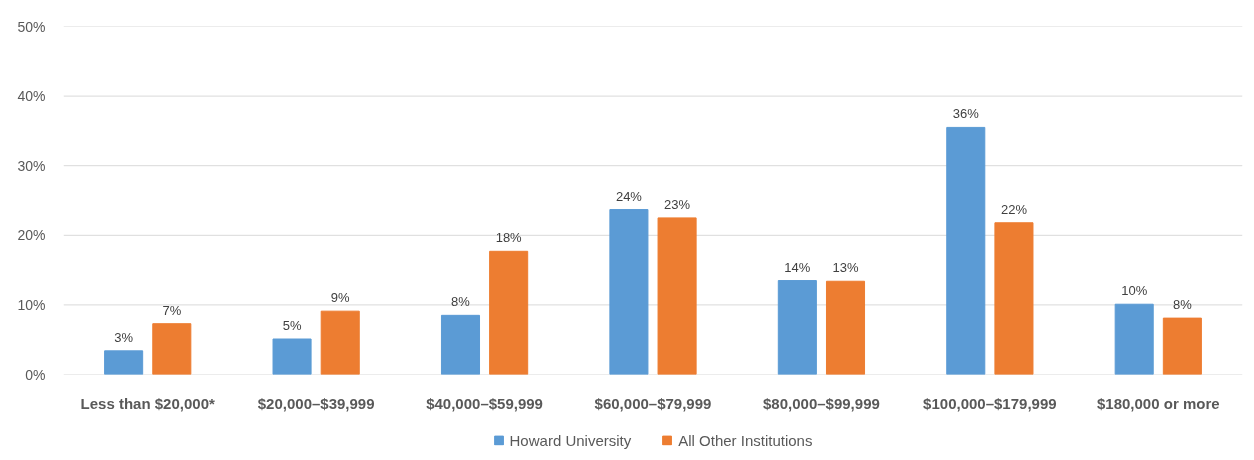 The width and height of the screenshot is (1254, 460). What do you see at coordinates (1014, 209) in the screenshot?
I see `data-label: 22%` at bounding box center [1014, 209].